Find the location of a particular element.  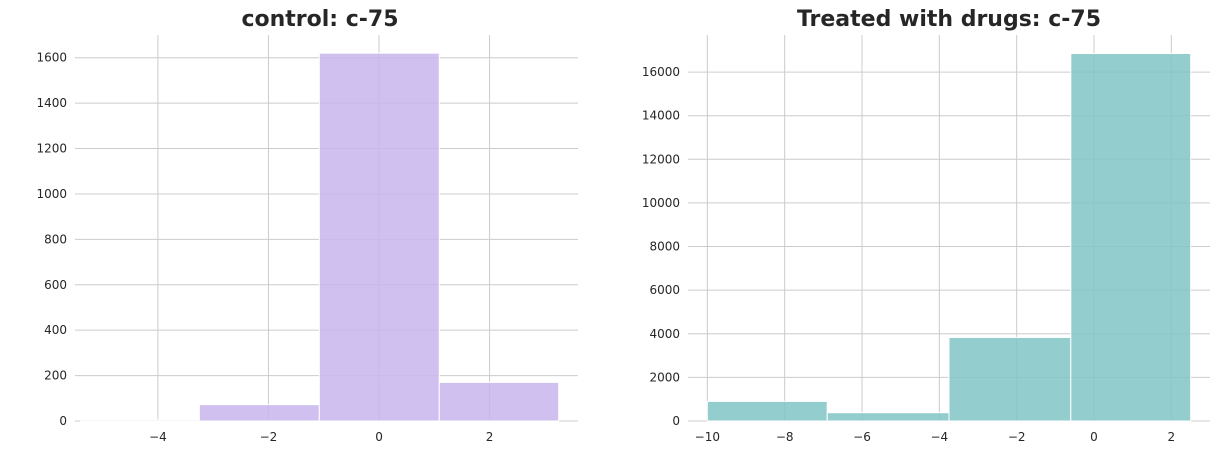

control-y-tick-label: 1200 is located at coordinates (51, 149).